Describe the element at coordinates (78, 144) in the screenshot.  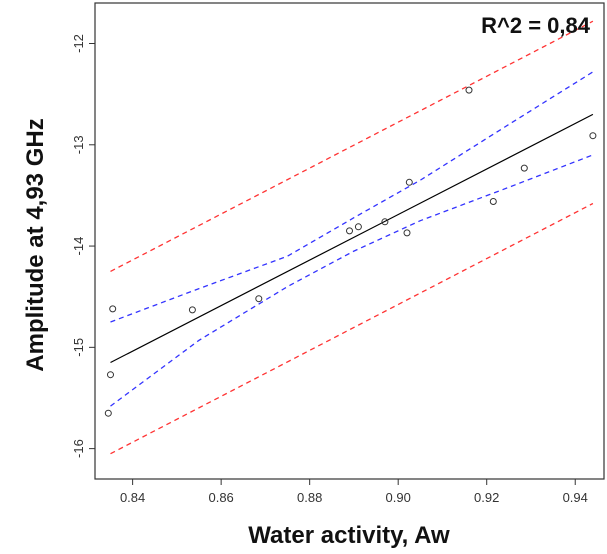
I see `y-tick-label: -13` at that location.